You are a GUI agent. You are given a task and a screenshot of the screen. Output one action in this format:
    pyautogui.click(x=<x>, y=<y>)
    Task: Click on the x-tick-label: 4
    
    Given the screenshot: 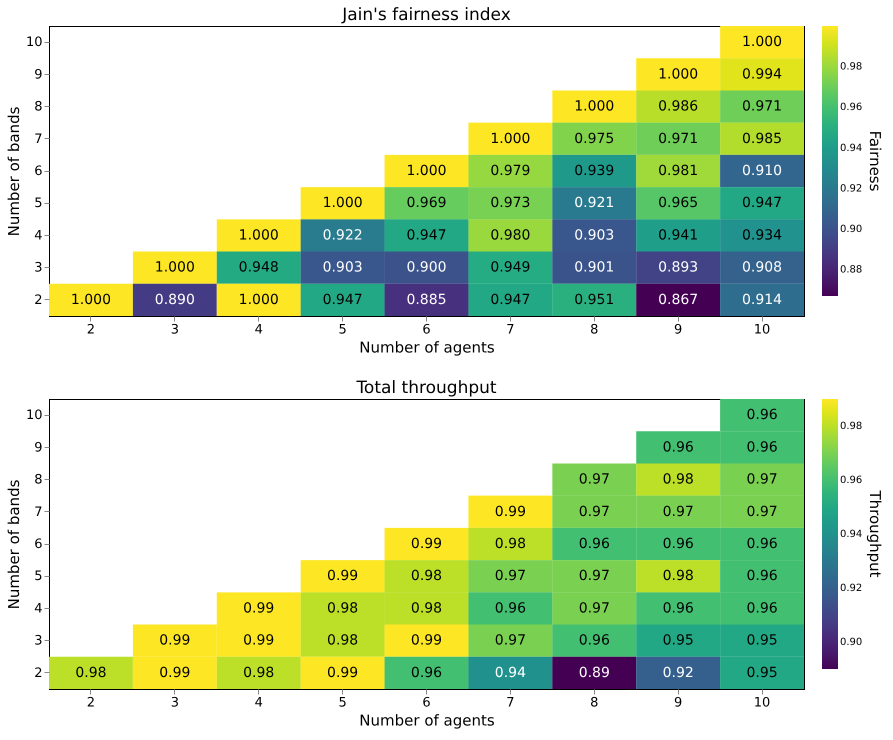 What is the action you would take?
    pyautogui.click(x=258, y=703)
    